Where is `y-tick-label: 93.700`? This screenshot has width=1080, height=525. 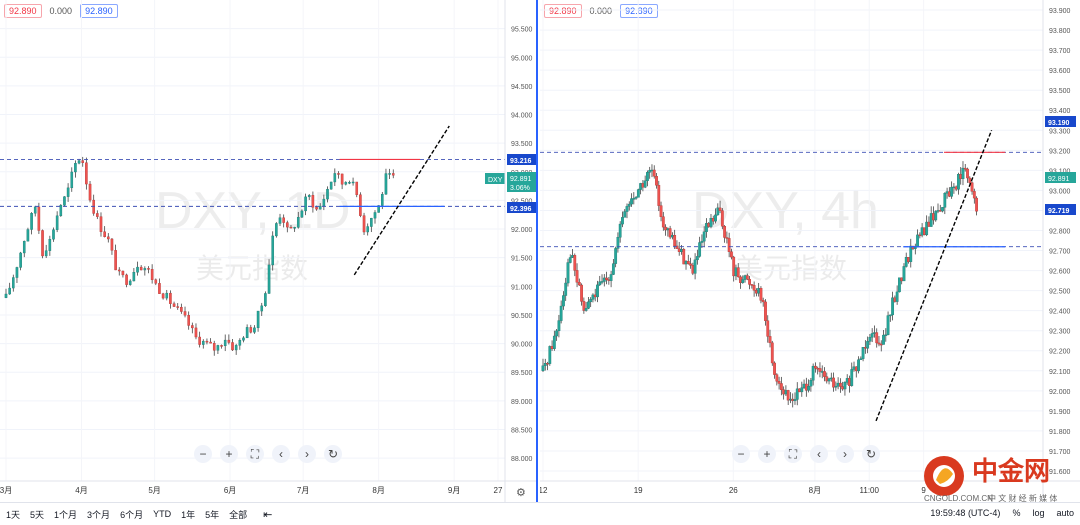 y-tick-label: 93.700 is located at coordinates (1060, 51).